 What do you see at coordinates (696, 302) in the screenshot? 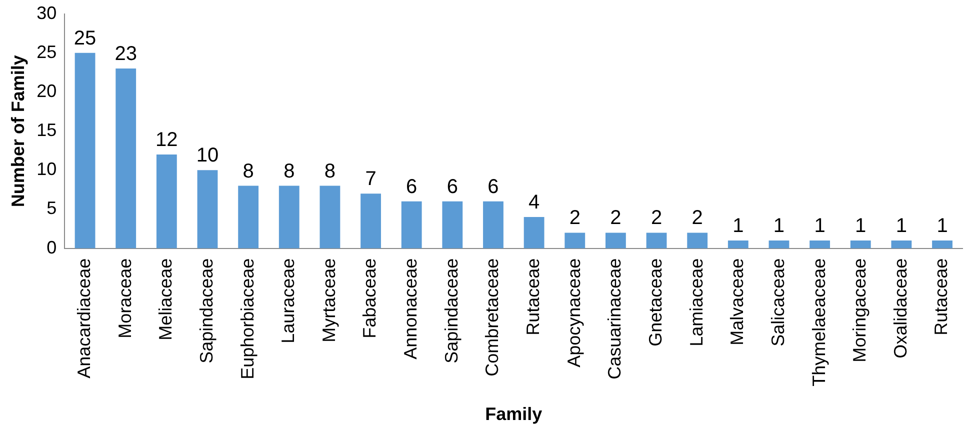
I see `x-tick-label: Lamiaceae` at bounding box center [696, 302].